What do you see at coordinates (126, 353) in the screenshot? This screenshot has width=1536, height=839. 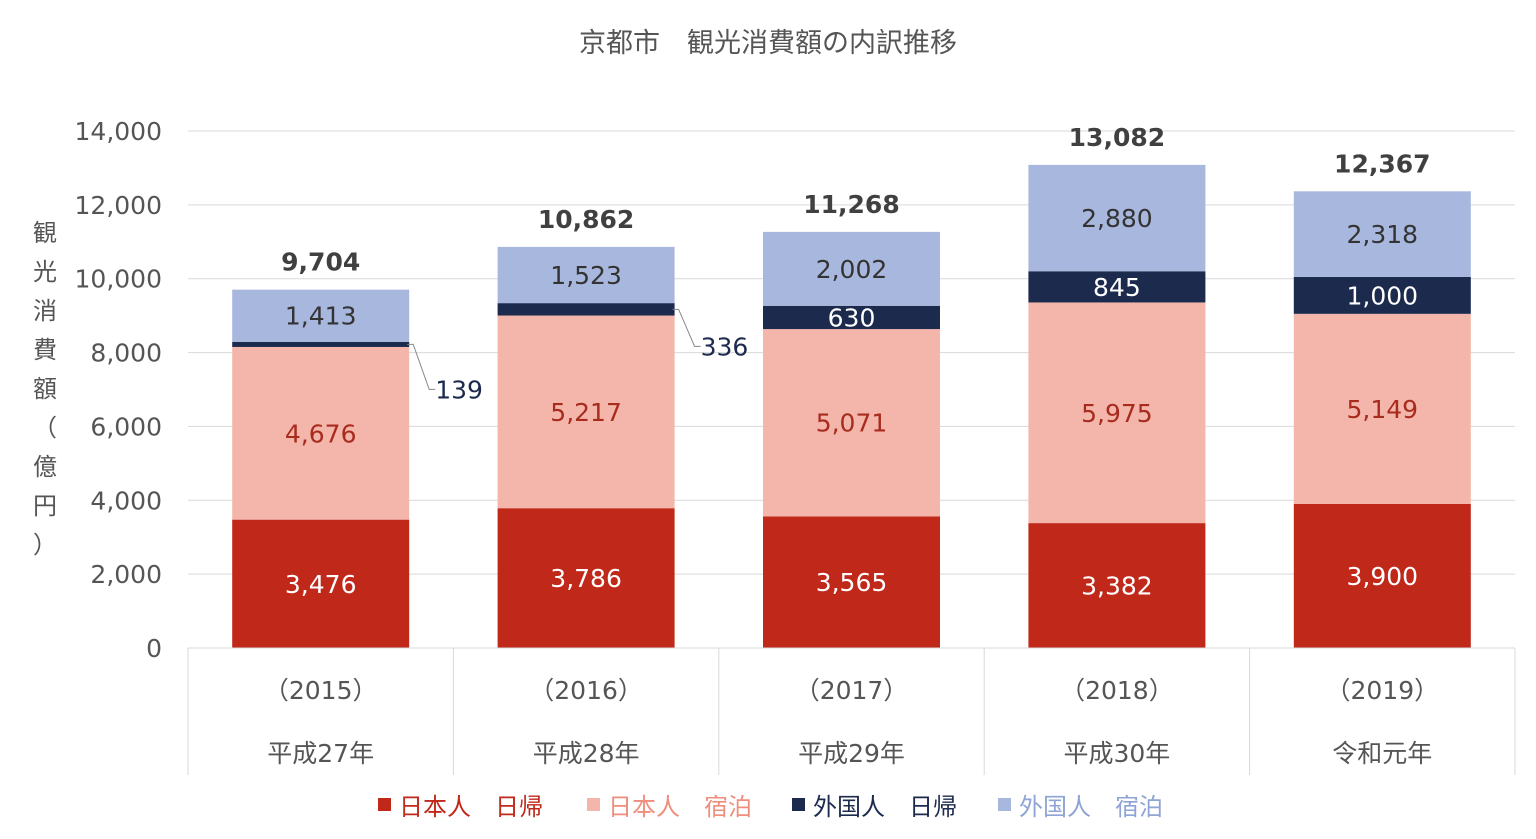 I see `y-tick-label: 8,000` at bounding box center [126, 353].